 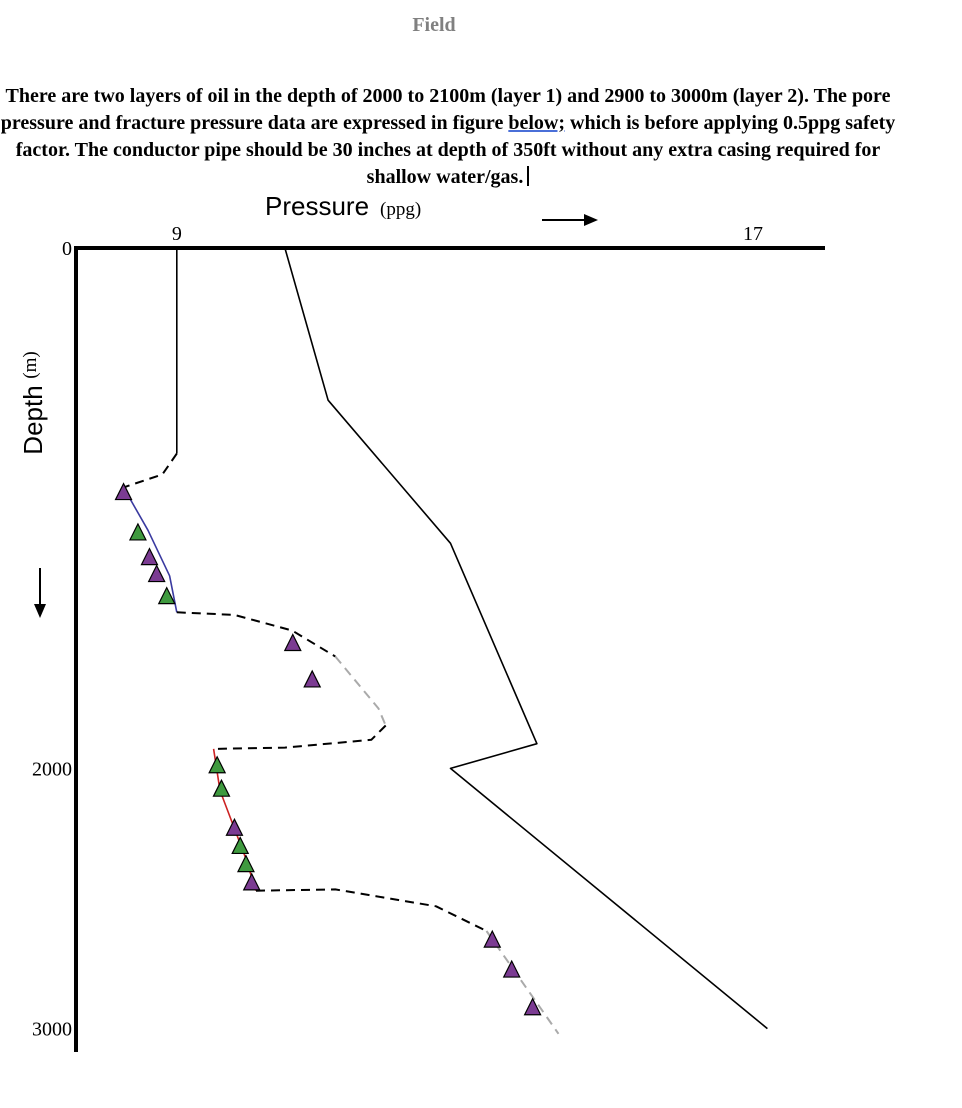 I want to click on x-axis-arrow, so click(x=570, y=220).